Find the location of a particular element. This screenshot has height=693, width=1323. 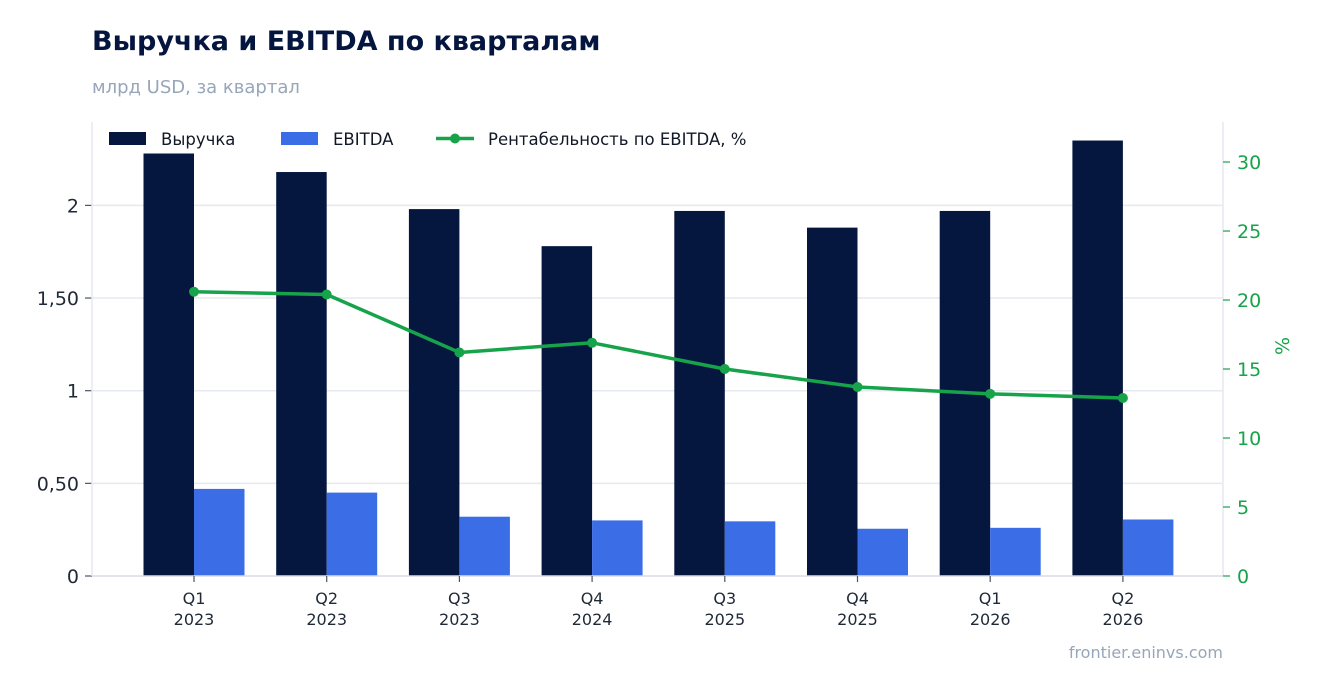

margin-polyline is located at coordinates (658, 344).